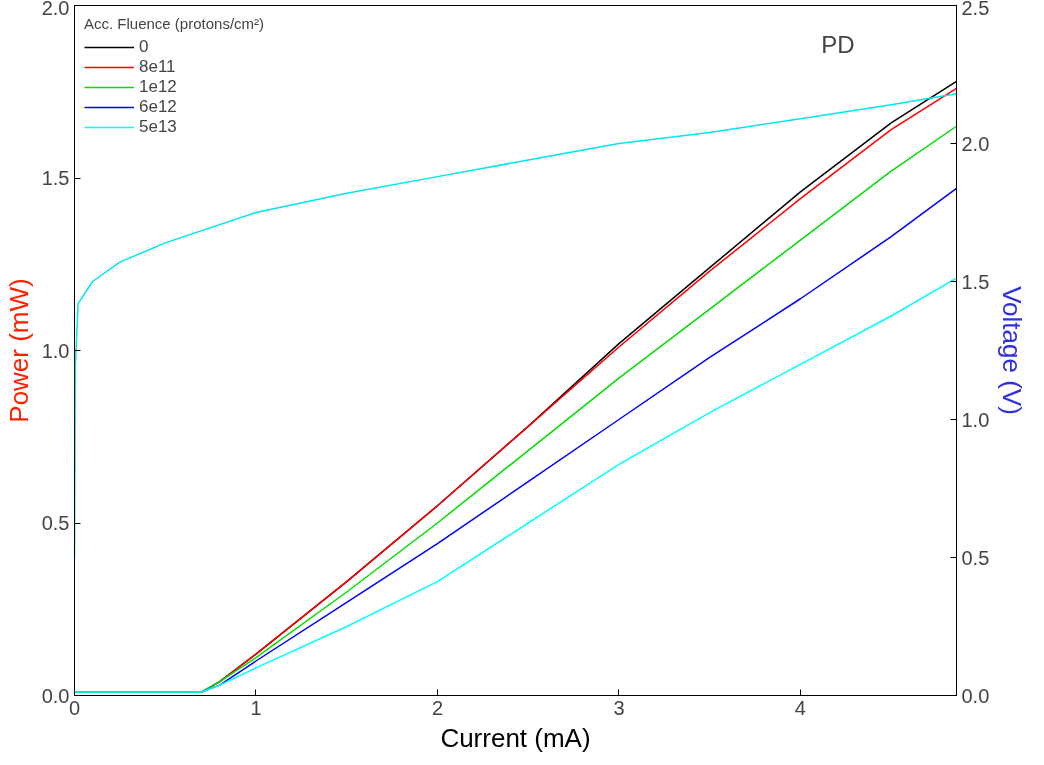 Image resolution: width=1044 pixels, height=765 pixels. I want to click on legend-label: 8e11, so click(157, 67).